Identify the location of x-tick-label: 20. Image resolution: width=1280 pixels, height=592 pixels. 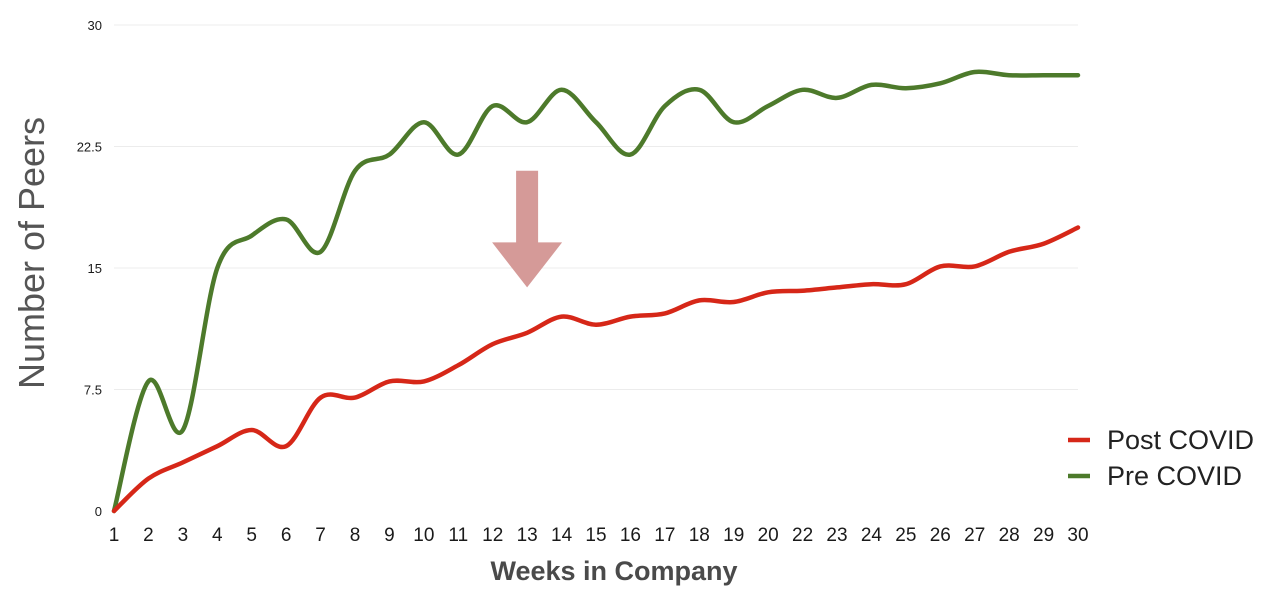
(768, 535).